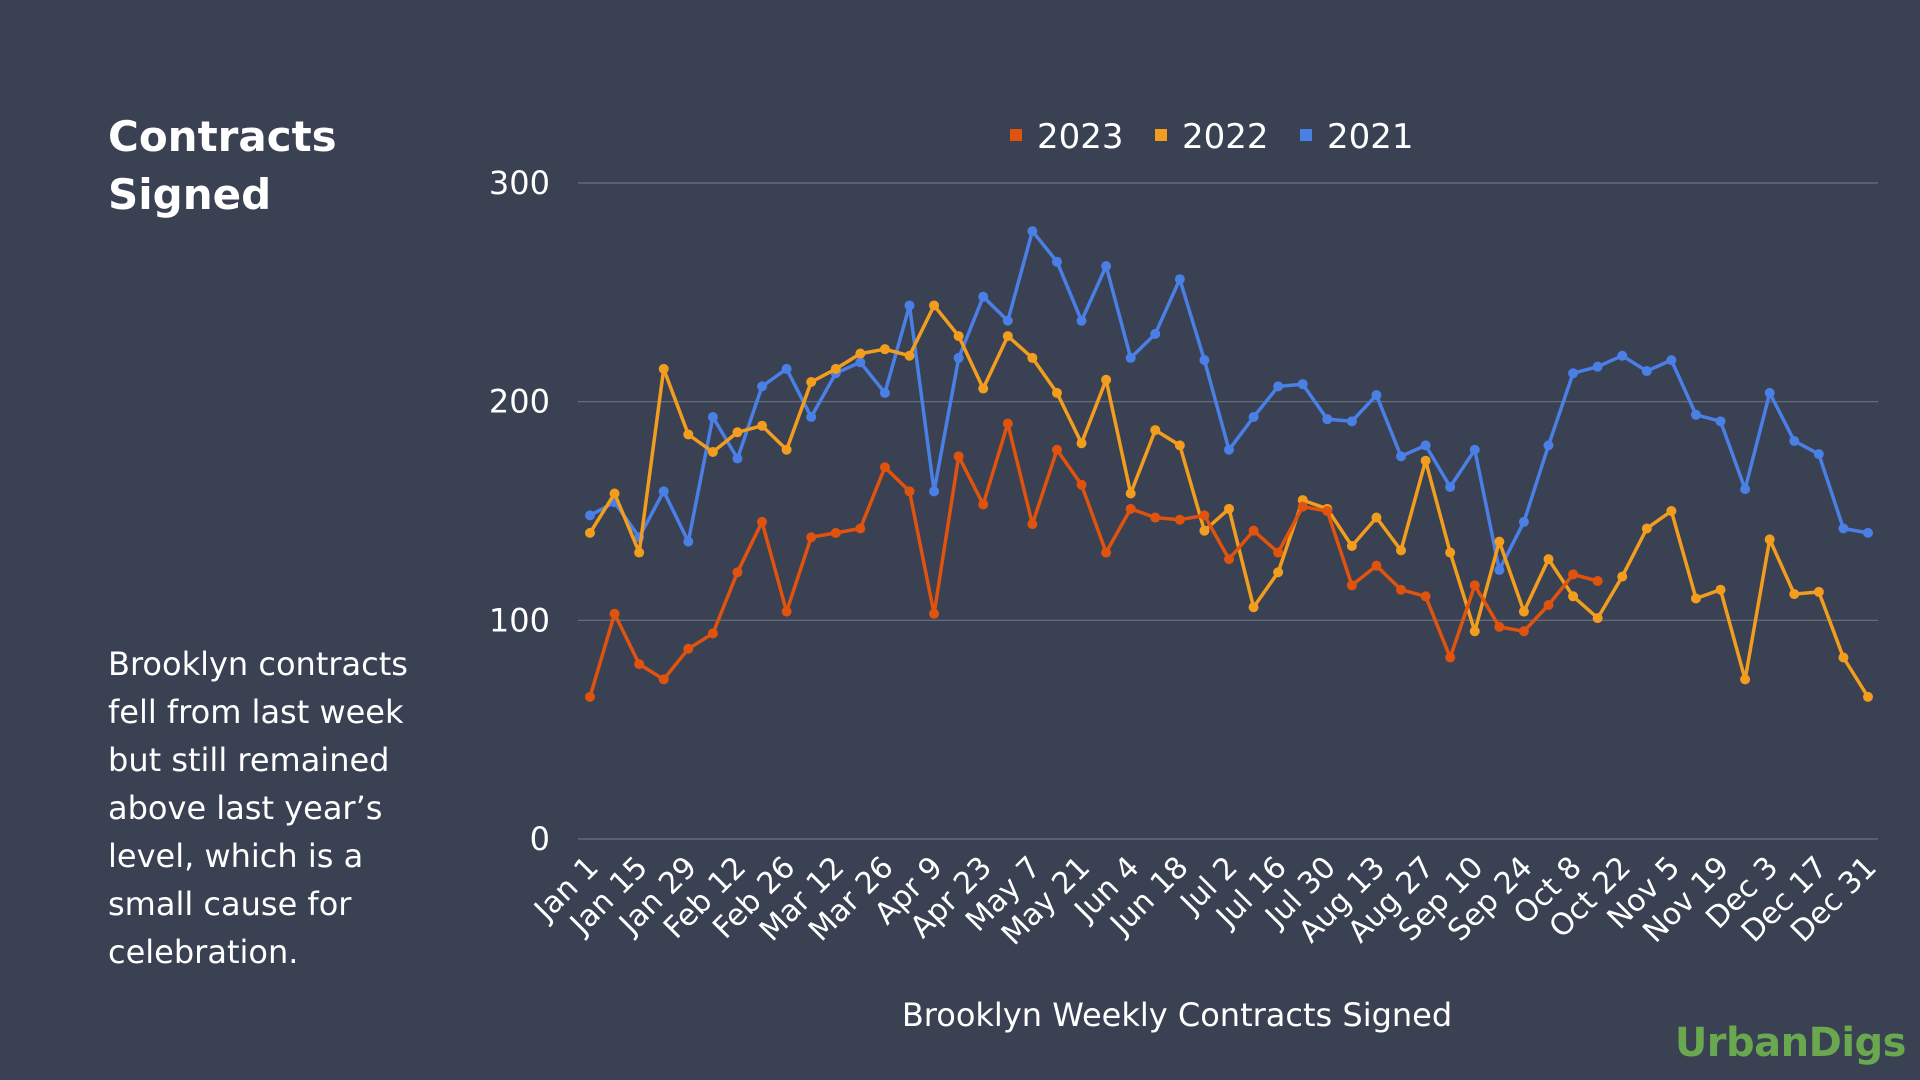  What do you see at coordinates (519, 511) in the screenshot?
I see `y-axis-ticks: 0 100 200 300` at bounding box center [519, 511].